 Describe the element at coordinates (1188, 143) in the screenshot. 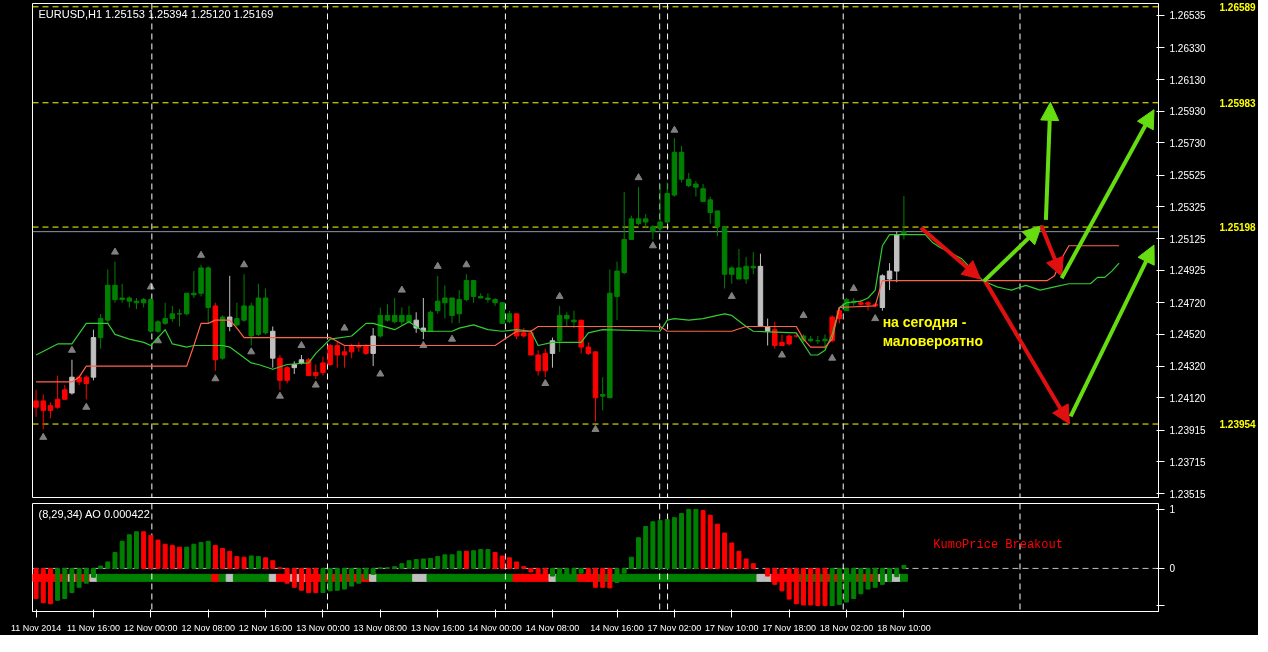

I see `y-tick-label: 1.25730` at that location.